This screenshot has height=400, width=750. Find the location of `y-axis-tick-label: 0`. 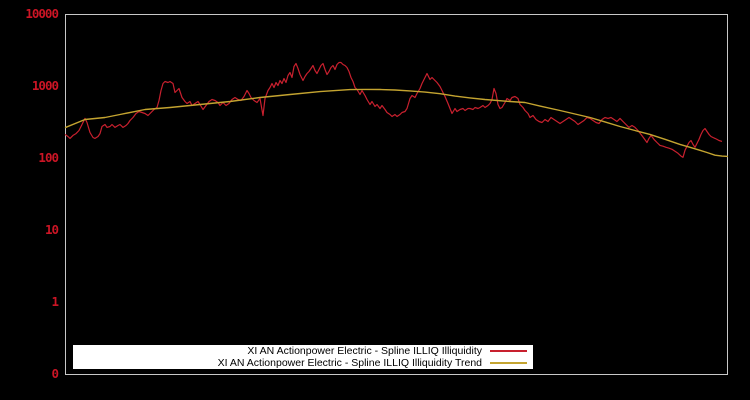

y-axis-tick-label: 0 is located at coordinates (55, 373).